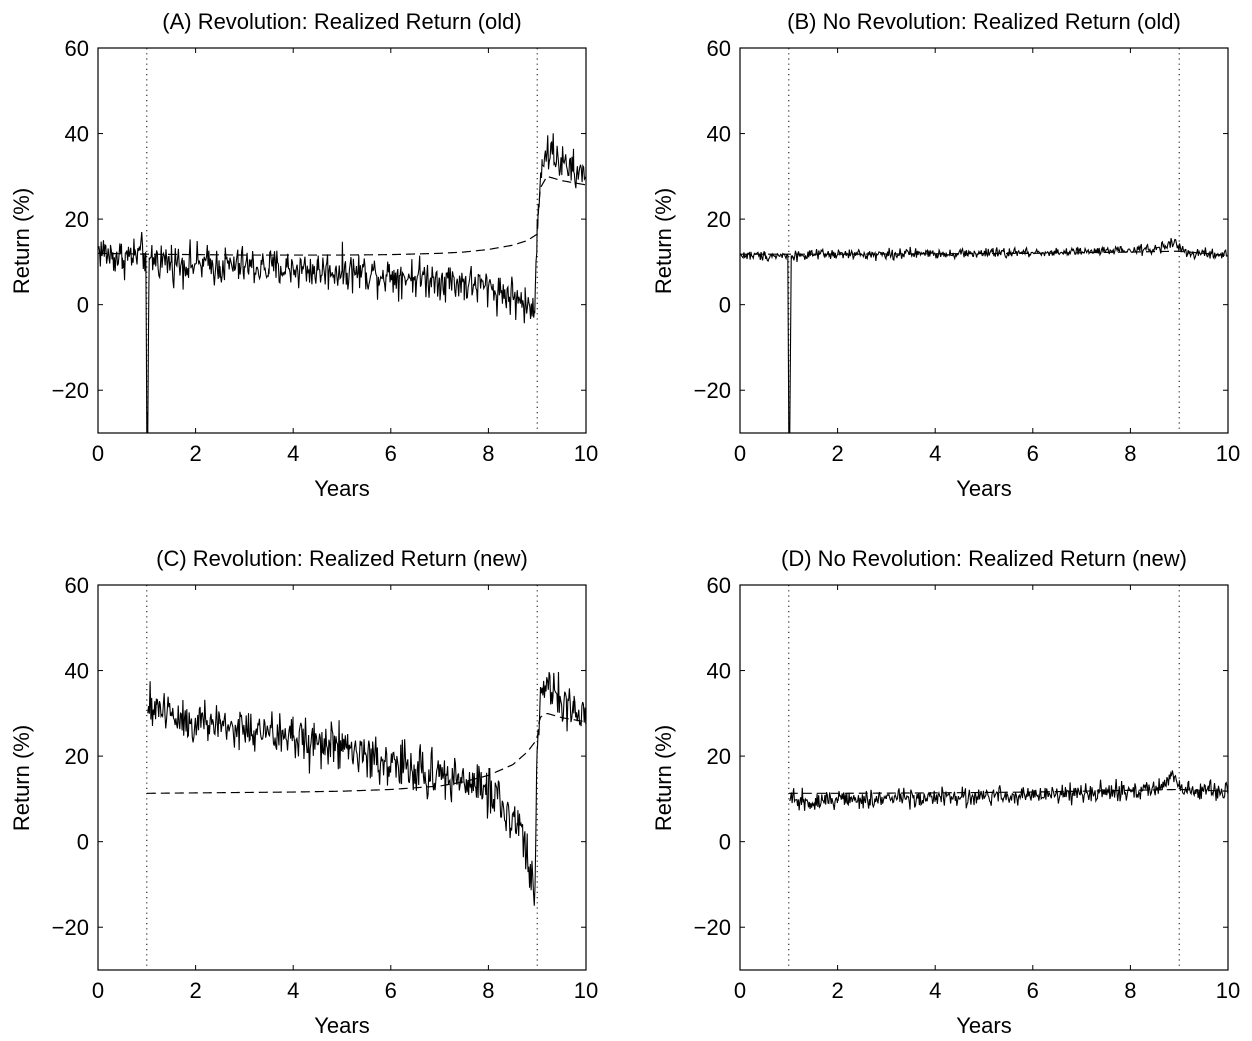 The width and height of the screenshot is (1252, 1041). What do you see at coordinates (984, 21) in the screenshot?
I see `panel-title: (B) No Revolution: Realized Return (old)` at bounding box center [984, 21].